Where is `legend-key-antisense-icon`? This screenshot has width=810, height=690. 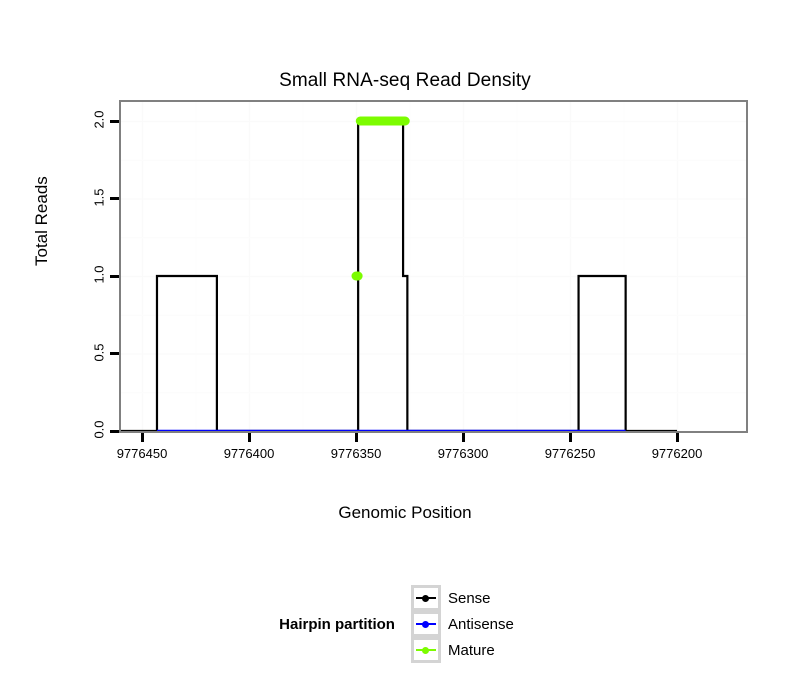
legend-key-antisense-icon is located at coordinates (425, 624).